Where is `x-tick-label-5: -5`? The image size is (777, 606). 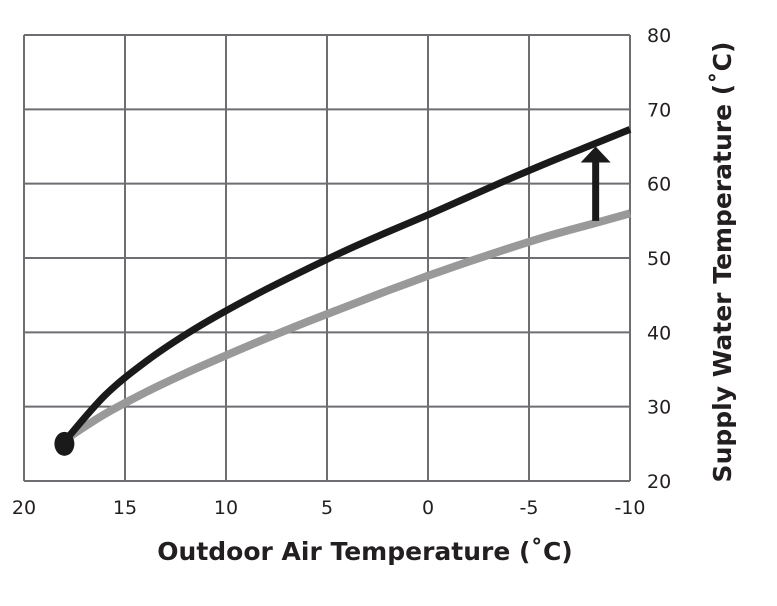 x-tick-label-5: -5 is located at coordinates (529, 508).